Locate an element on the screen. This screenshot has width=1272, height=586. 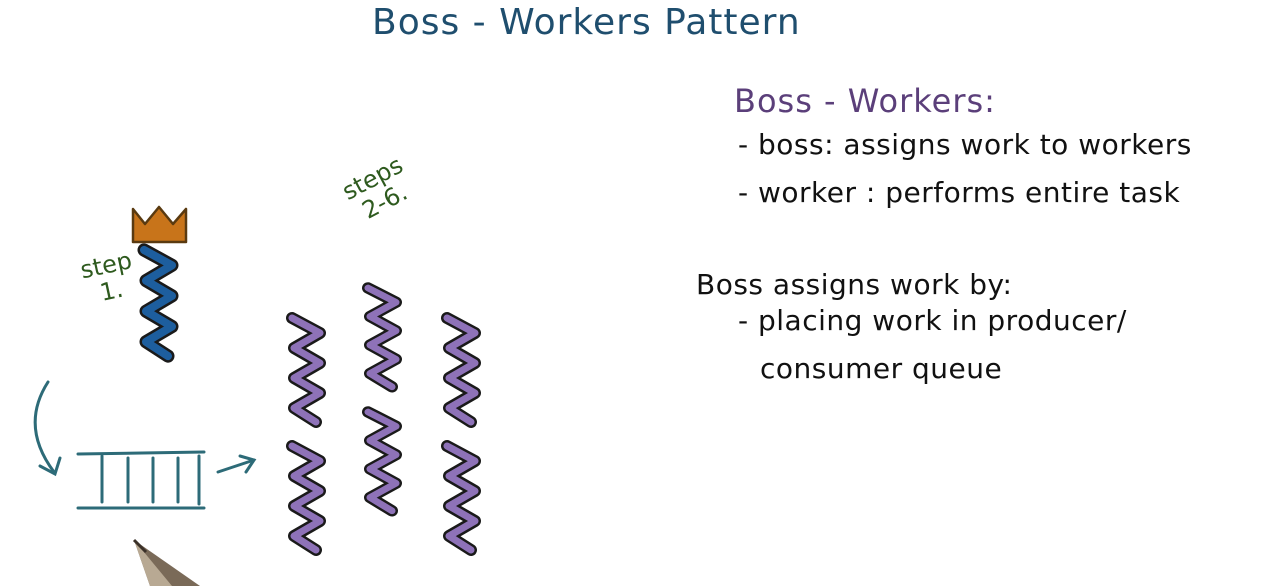
queue-icon is located at coordinates (141, 480).